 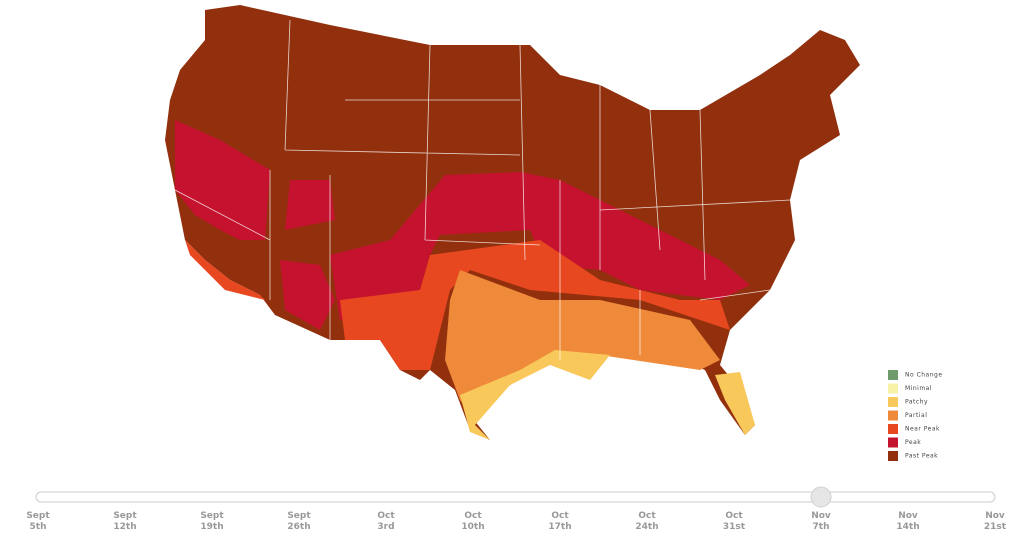 What do you see at coordinates (211, 527) in the screenshot?
I see `date-day: 19th` at bounding box center [211, 527].